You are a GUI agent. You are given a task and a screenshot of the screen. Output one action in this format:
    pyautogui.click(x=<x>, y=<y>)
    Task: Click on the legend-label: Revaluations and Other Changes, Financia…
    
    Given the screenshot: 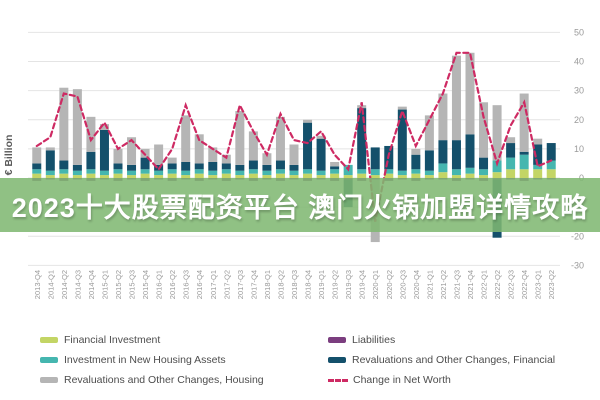 What is the action you would take?
    pyautogui.click(x=454, y=360)
    